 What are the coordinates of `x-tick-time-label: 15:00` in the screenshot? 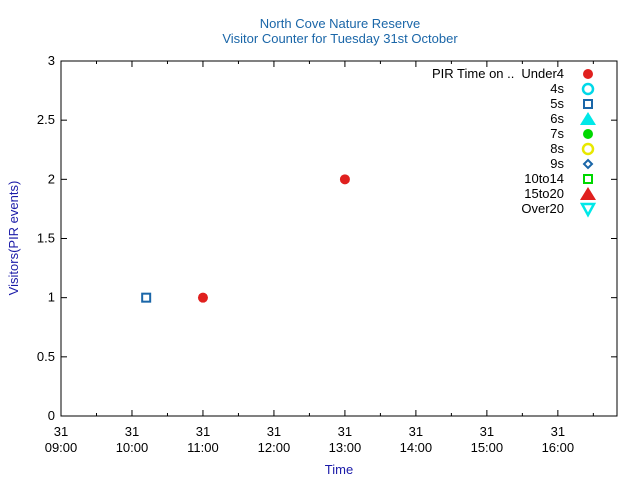 It's located at (487, 447).